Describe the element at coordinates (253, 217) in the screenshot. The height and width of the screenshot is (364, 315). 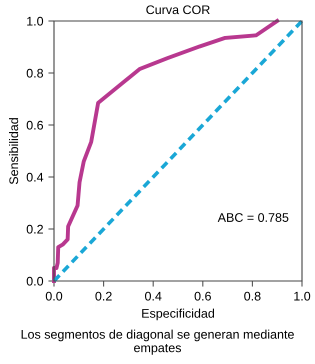
I see `annotation: ABC = 0.785` at that location.